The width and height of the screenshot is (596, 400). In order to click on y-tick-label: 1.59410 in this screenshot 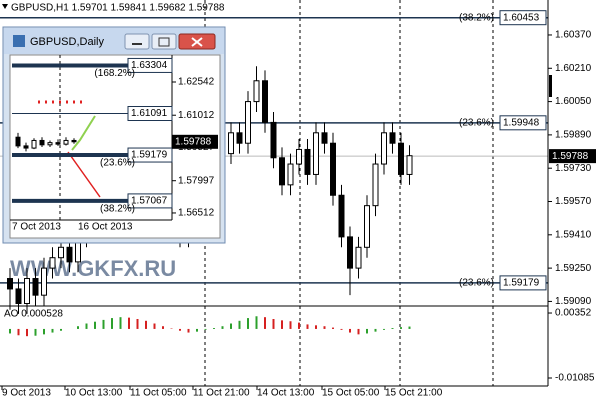, I will do `click(573, 234)`.